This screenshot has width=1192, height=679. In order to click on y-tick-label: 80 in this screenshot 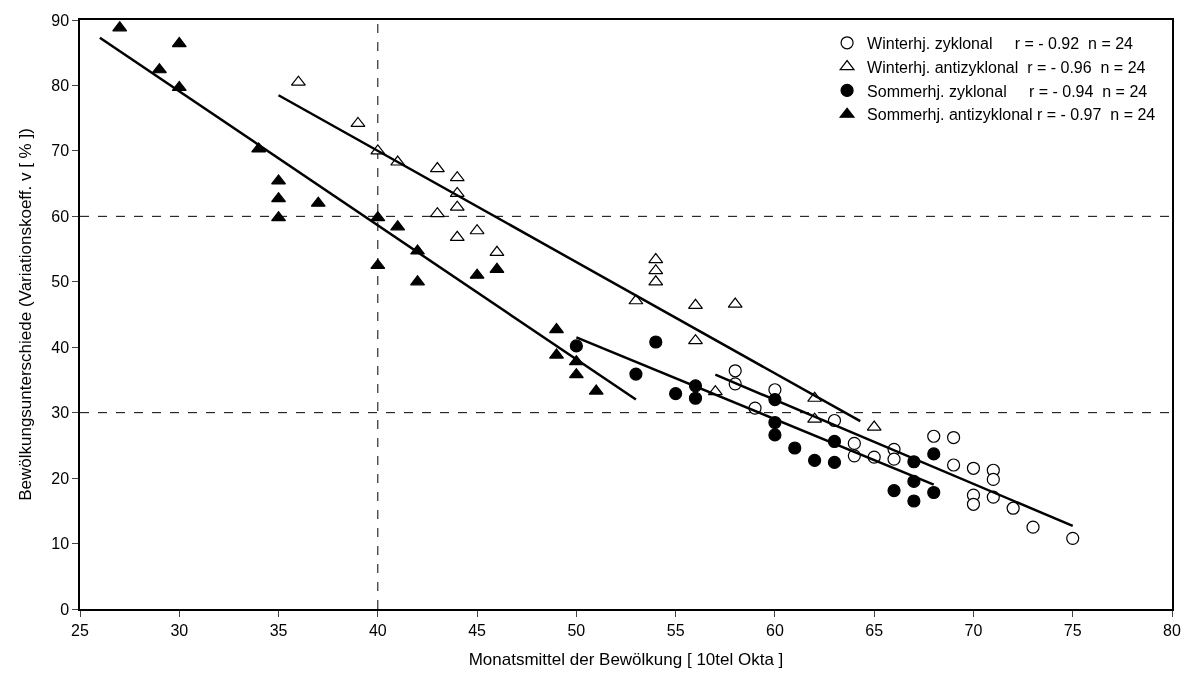, I will do `click(60, 86)`.